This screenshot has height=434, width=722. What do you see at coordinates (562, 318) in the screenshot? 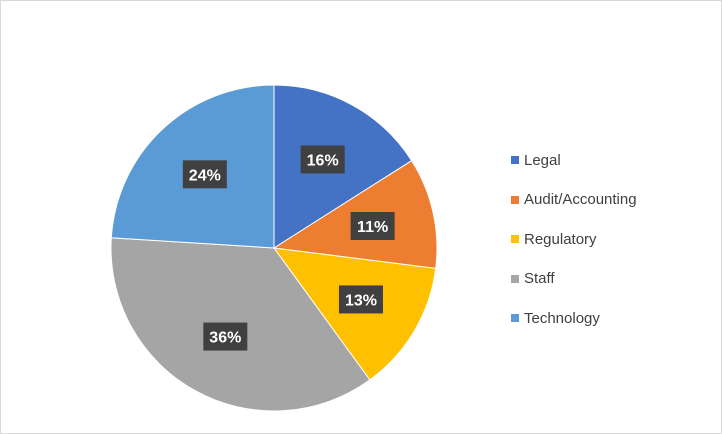
I see `legend-label: Technology` at bounding box center [562, 318].